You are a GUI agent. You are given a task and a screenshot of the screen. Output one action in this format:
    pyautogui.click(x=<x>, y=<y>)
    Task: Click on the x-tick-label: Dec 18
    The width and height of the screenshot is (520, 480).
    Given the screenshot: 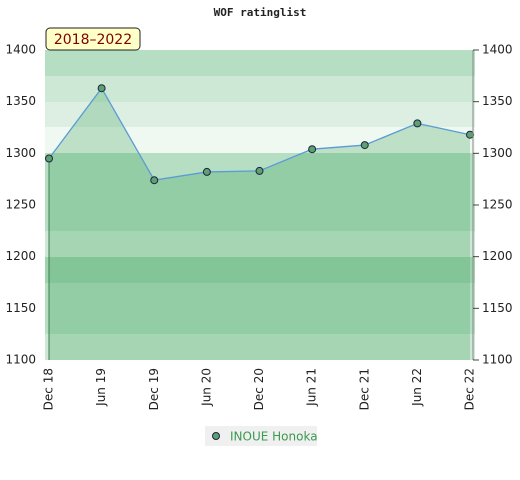 What is the action you would take?
    pyautogui.click(x=49, y=389)
    